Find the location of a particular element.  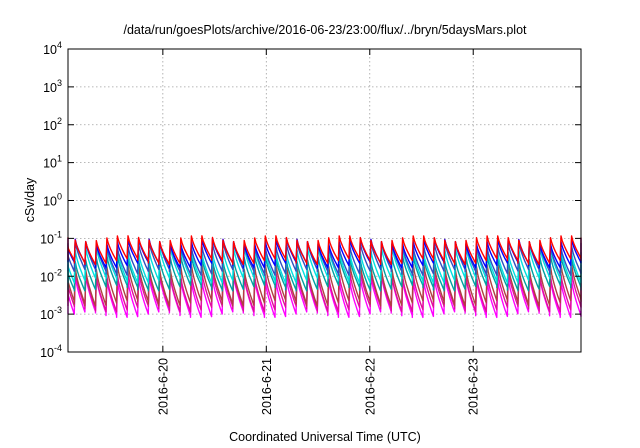

y-tick-label: 10⁴ is located at coordinates (52, 48).